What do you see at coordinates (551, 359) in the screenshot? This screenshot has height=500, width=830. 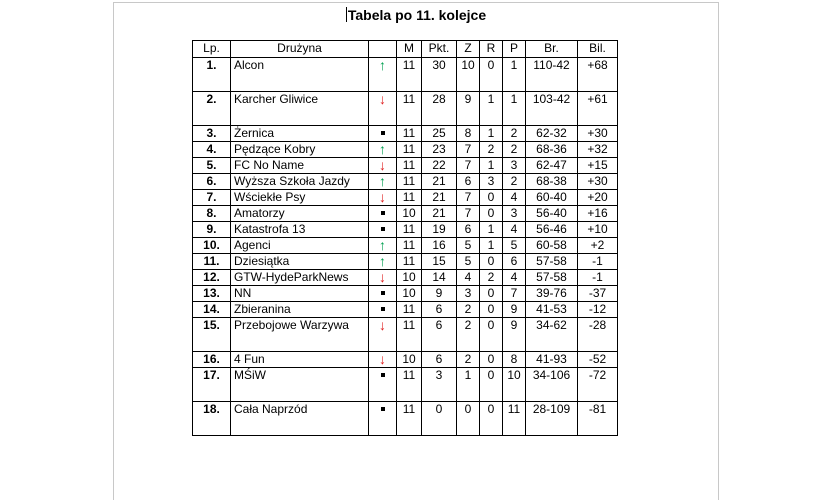 I see `goals-cell: 41-93` at bounding box center [551, 359].